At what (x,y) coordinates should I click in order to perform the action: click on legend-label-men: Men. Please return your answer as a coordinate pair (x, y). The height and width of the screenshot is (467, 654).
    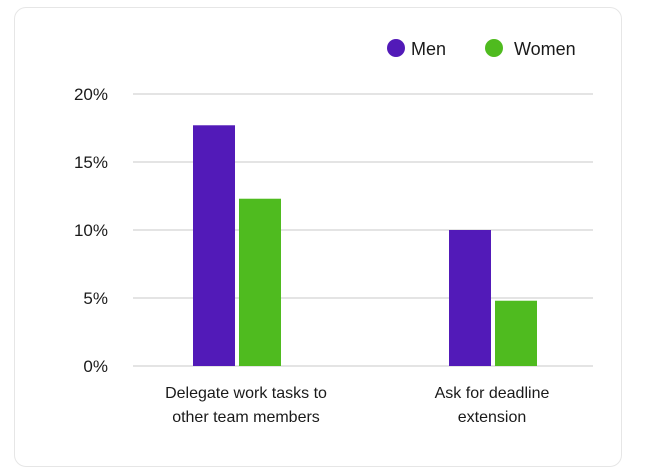
    Looking at the image, I should click on (428, 49).